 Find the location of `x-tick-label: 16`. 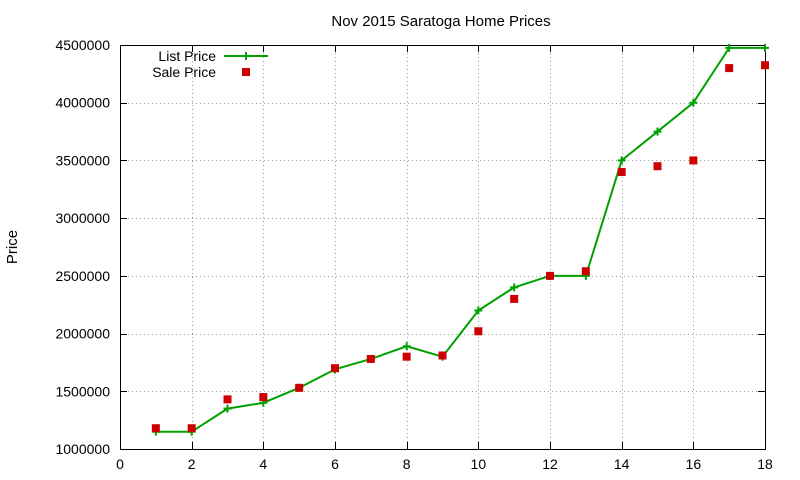

x-tick-label: 16 is located at coordinates (694, 464).